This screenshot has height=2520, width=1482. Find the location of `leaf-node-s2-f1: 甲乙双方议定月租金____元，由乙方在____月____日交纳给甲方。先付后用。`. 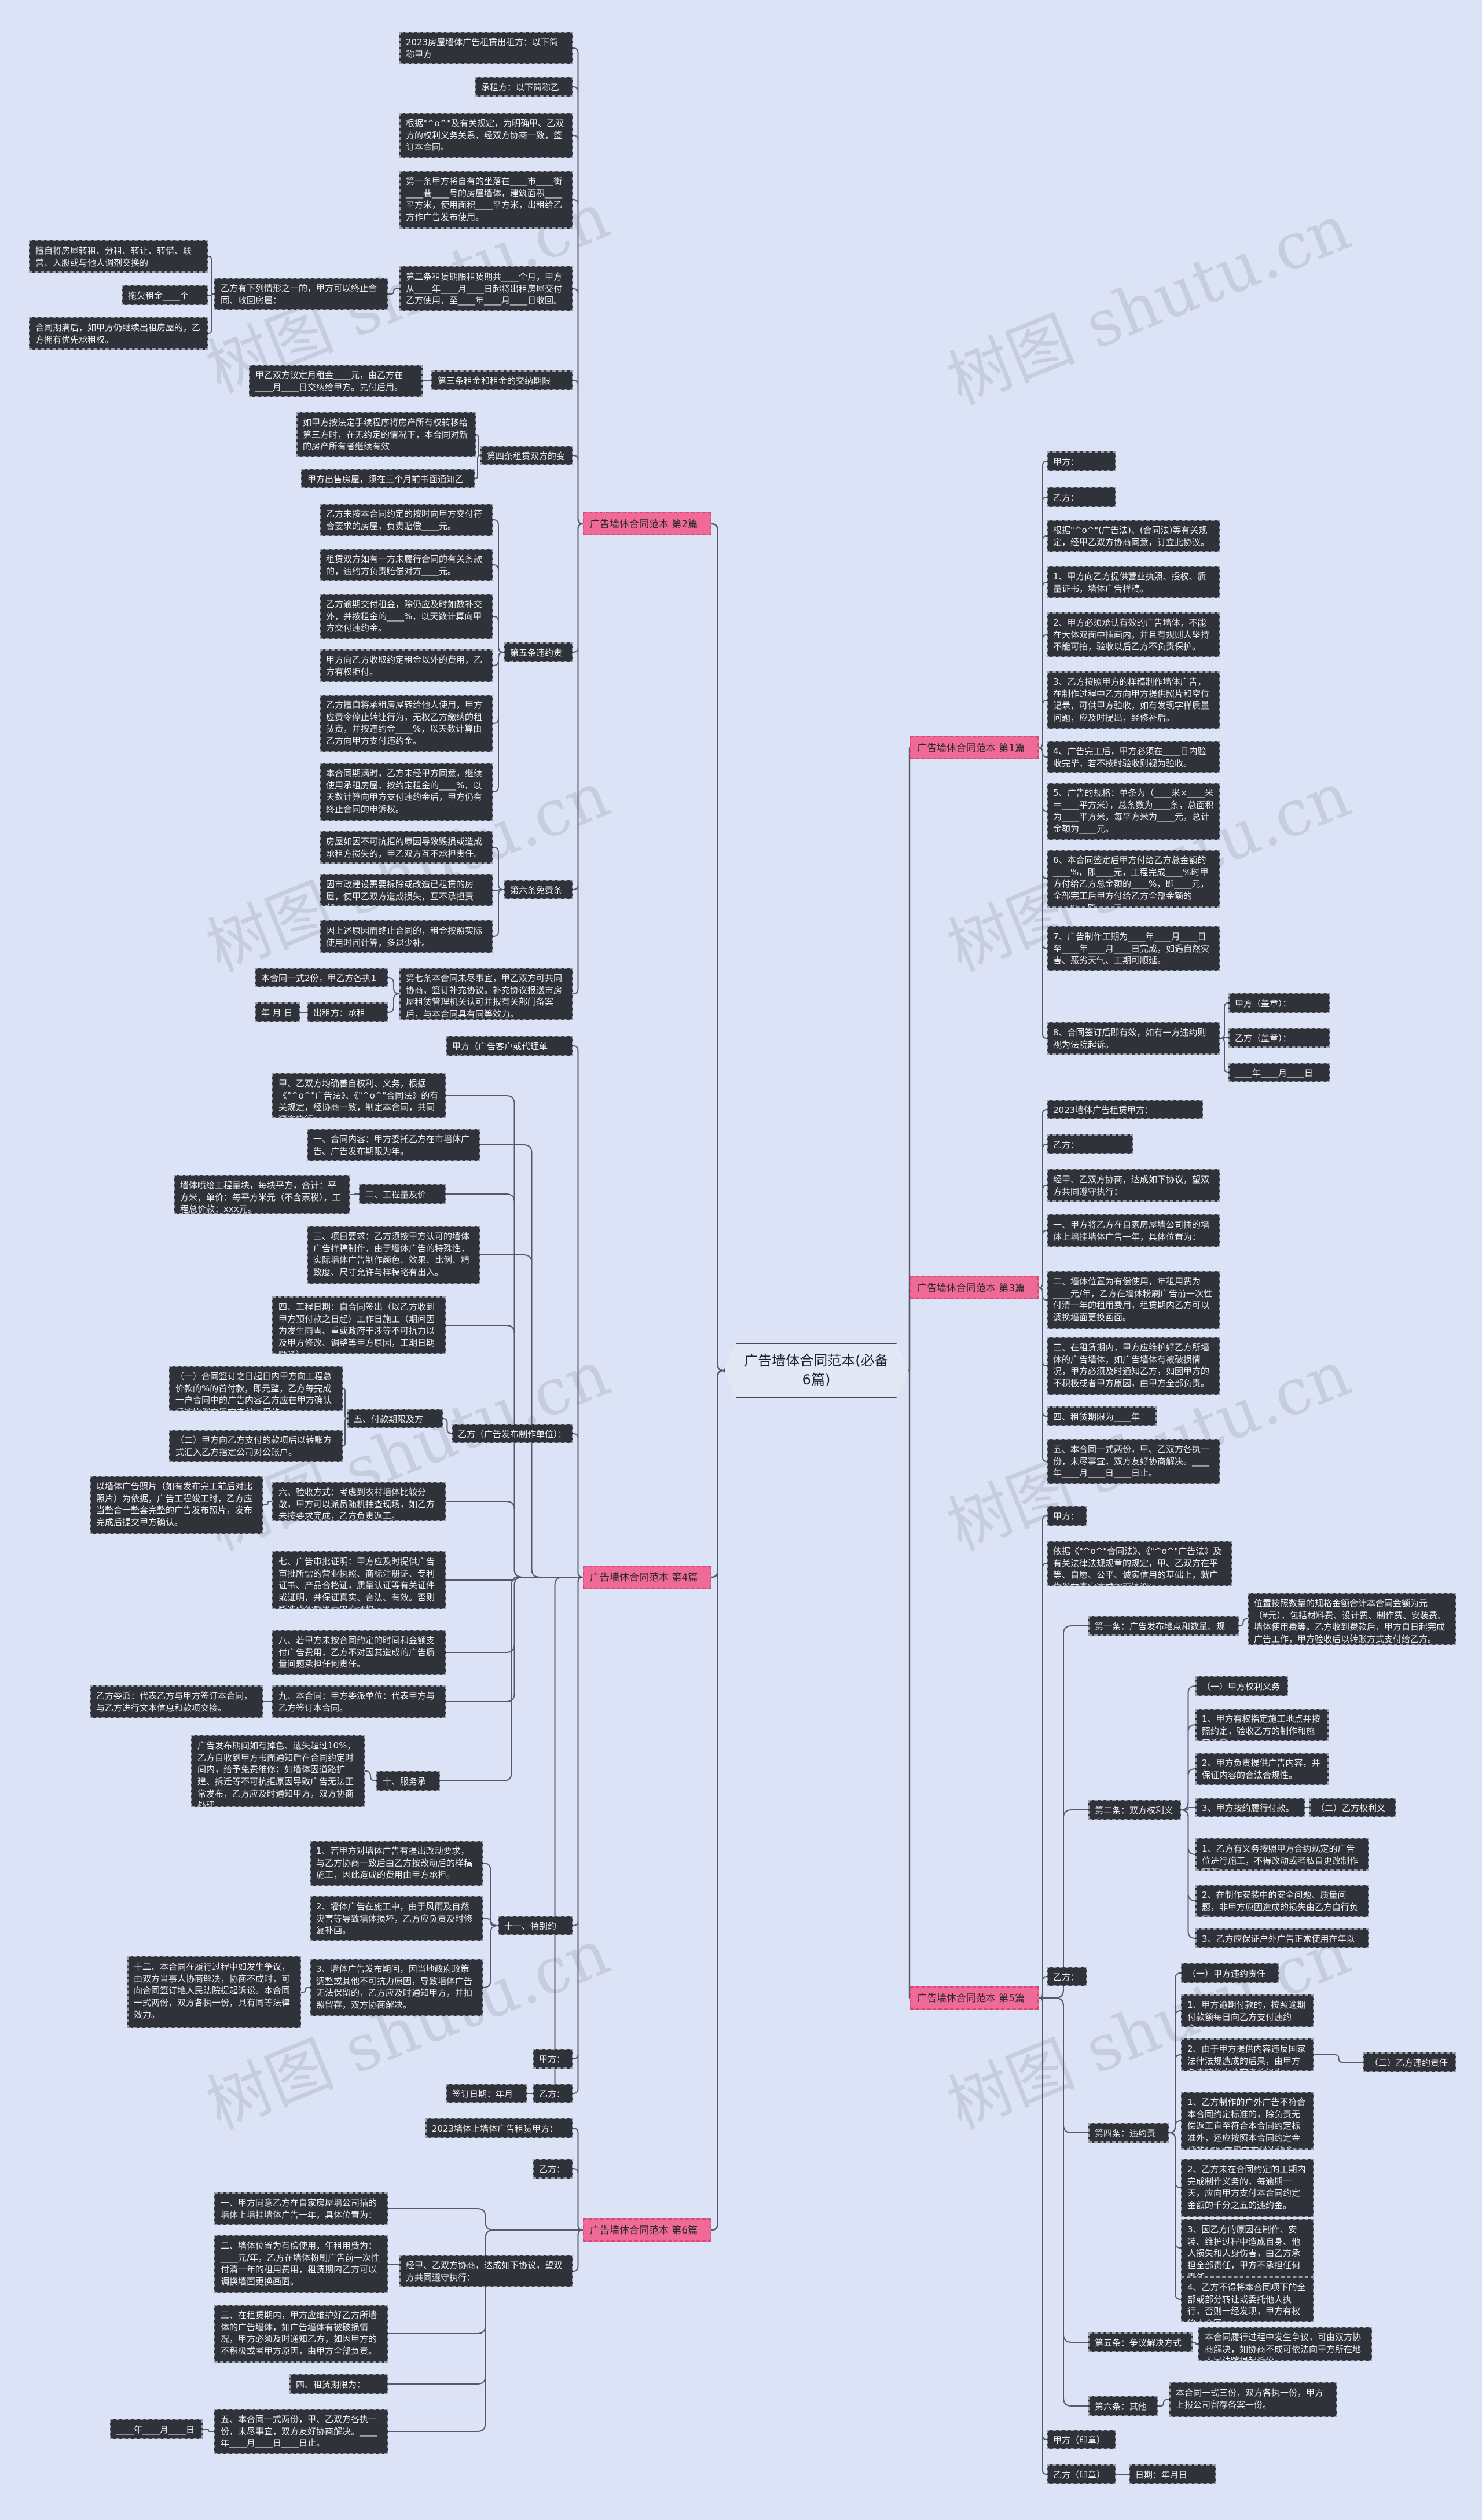

leaf-node-s2-f1: 甲乙双方议定月租金____元，由乙方在____月____日交纳给甲方。先付后用。 is located at coordinates (336, 381).